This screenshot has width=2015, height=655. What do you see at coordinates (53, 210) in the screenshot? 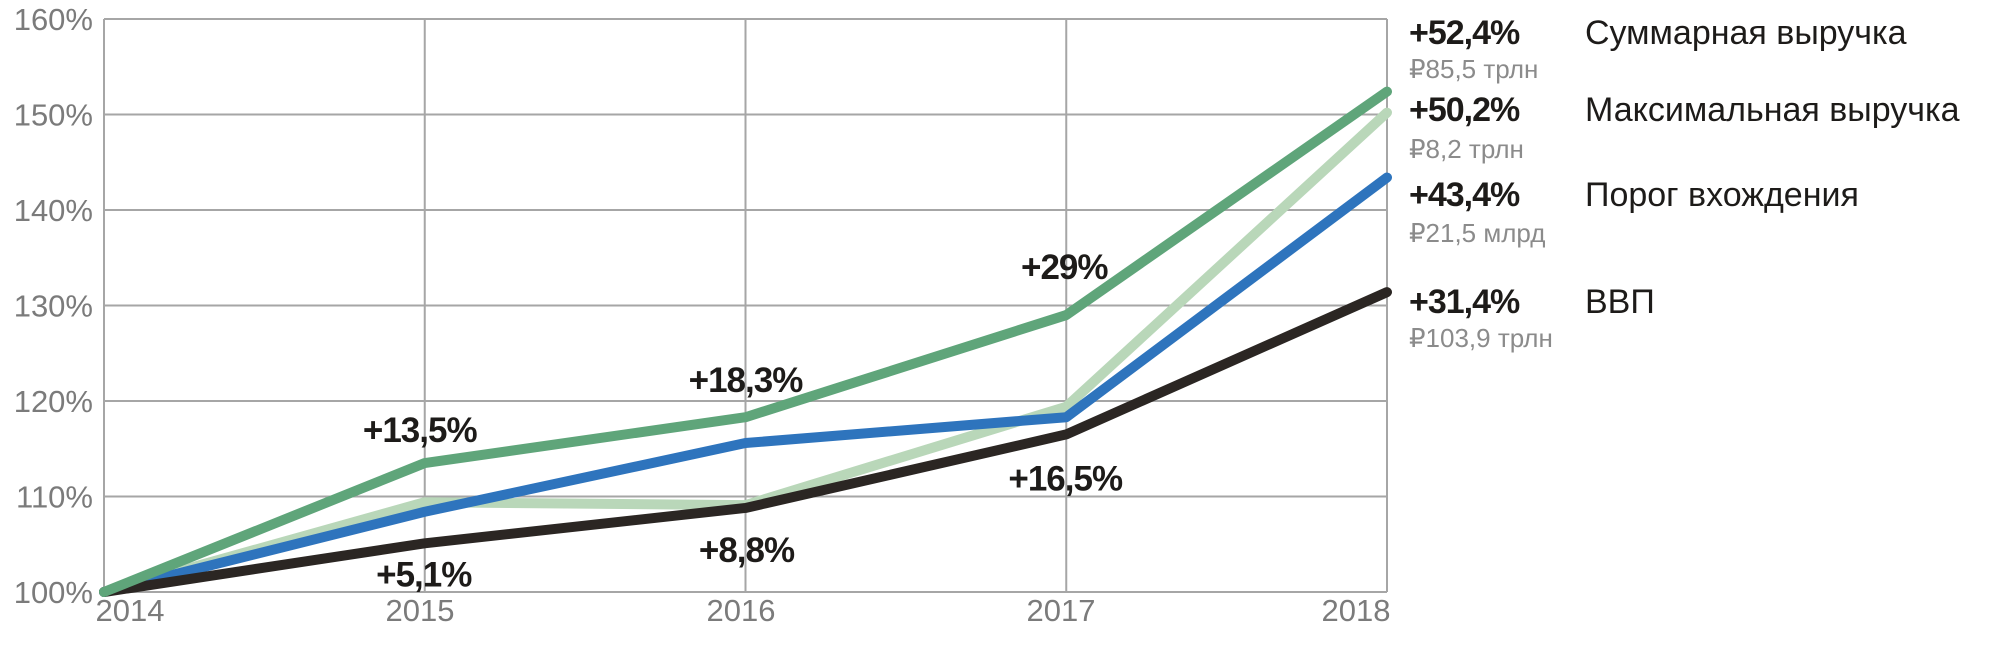
I see `y-tick-label: 140%` at bounding box center [53, 210].